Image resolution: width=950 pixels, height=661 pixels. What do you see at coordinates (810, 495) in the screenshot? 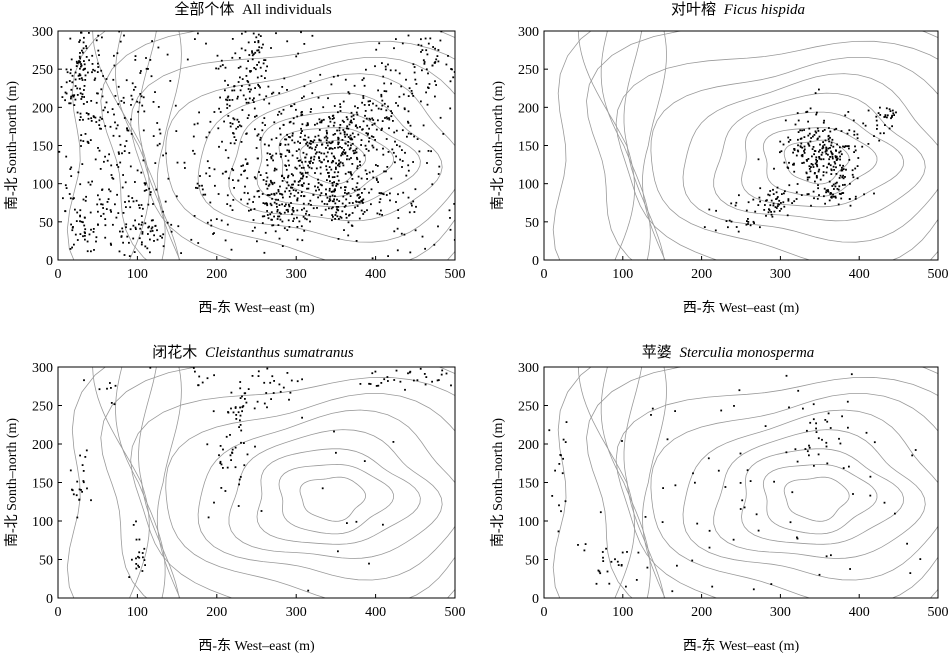
I see `contour-line` at bounding box center [810, 495].